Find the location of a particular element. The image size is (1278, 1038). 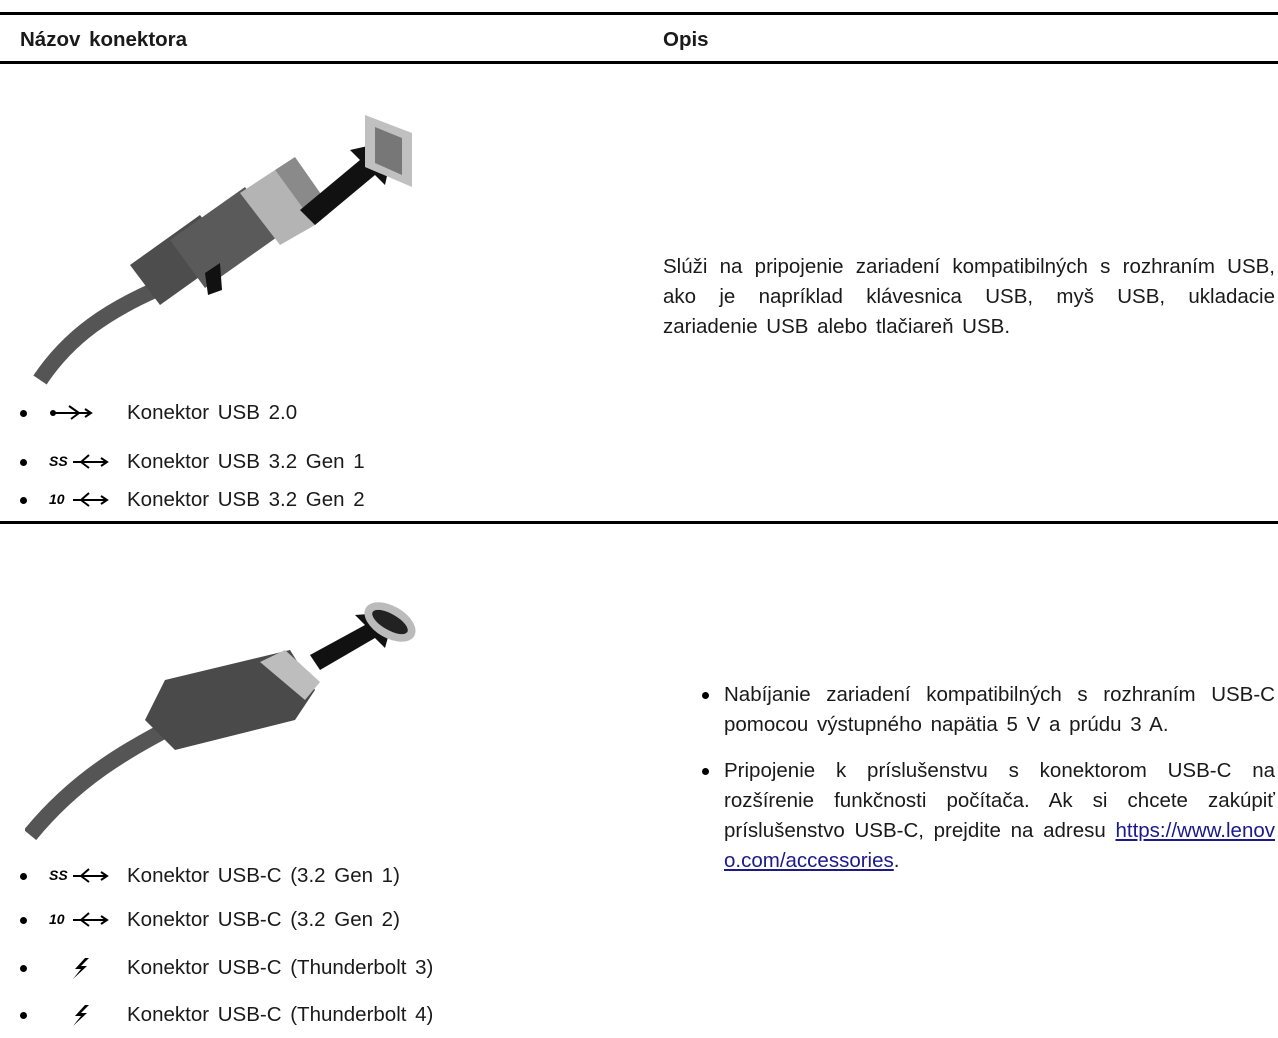

connector-item: SS Konektor USB-C (3.2 Gen 1) is located at coordinates (210, 876).